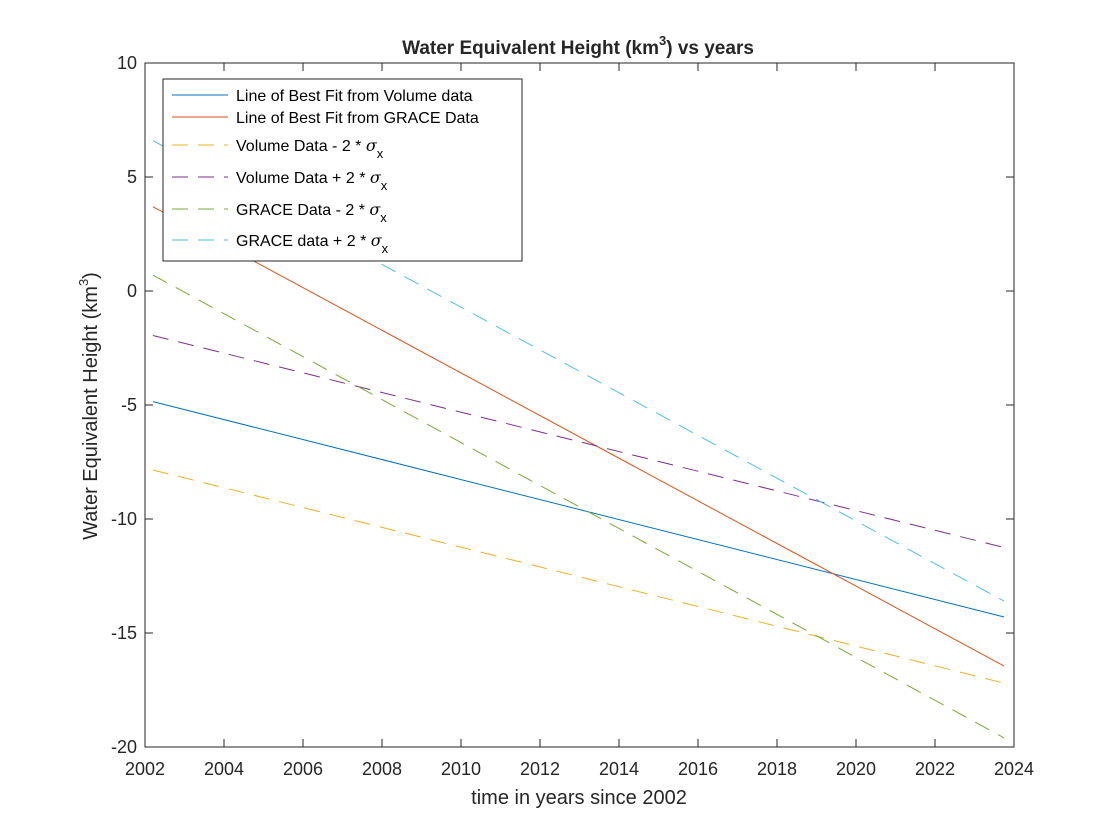  Describe the element at coordinates (124, 747) in the screenshot. I see `y-tick-label: -20` at that location.